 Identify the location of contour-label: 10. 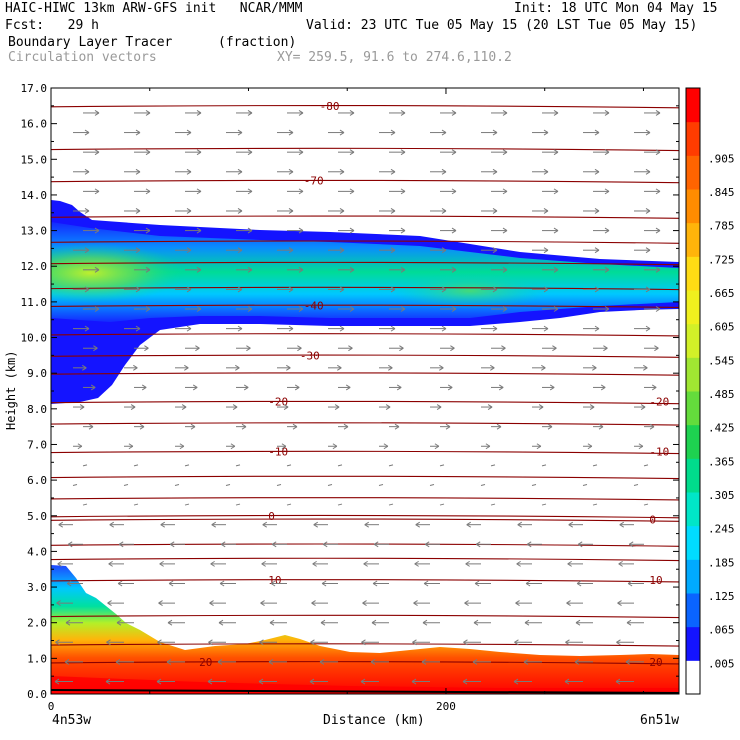
(655, 580).